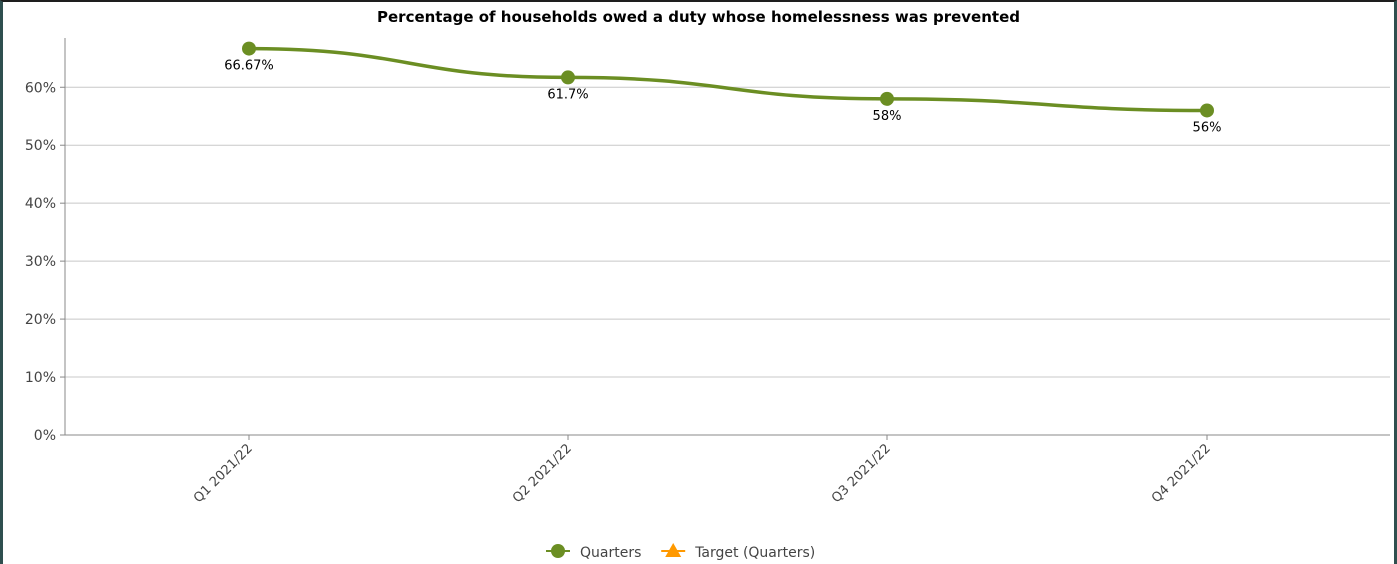 The image size is (1397, 564). What do you see at coordinates (542, 473) in the screenshot?
I see `x-tick-label: Q2 2021/22` at bounding box center [542, 473].